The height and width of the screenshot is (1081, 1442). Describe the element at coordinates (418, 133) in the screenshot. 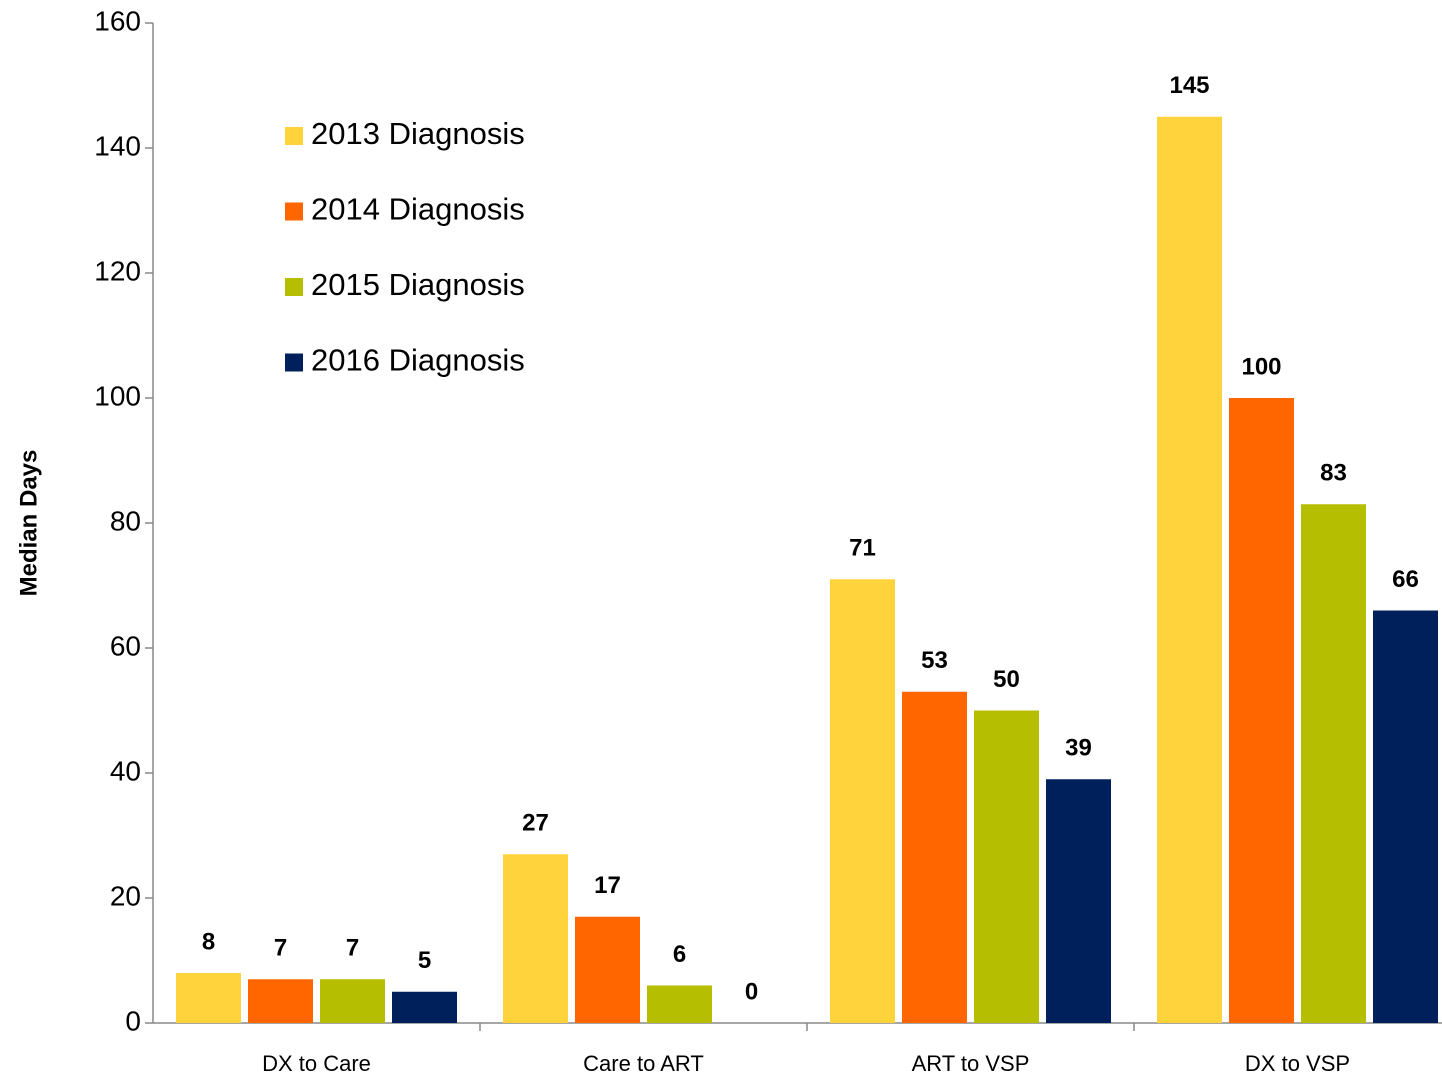

I see `legend-label: 2013 Diagnosis` at that location.